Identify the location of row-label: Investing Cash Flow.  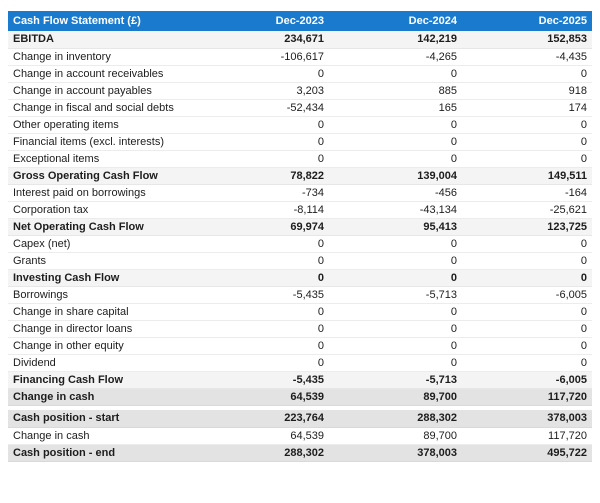
(102, 278).